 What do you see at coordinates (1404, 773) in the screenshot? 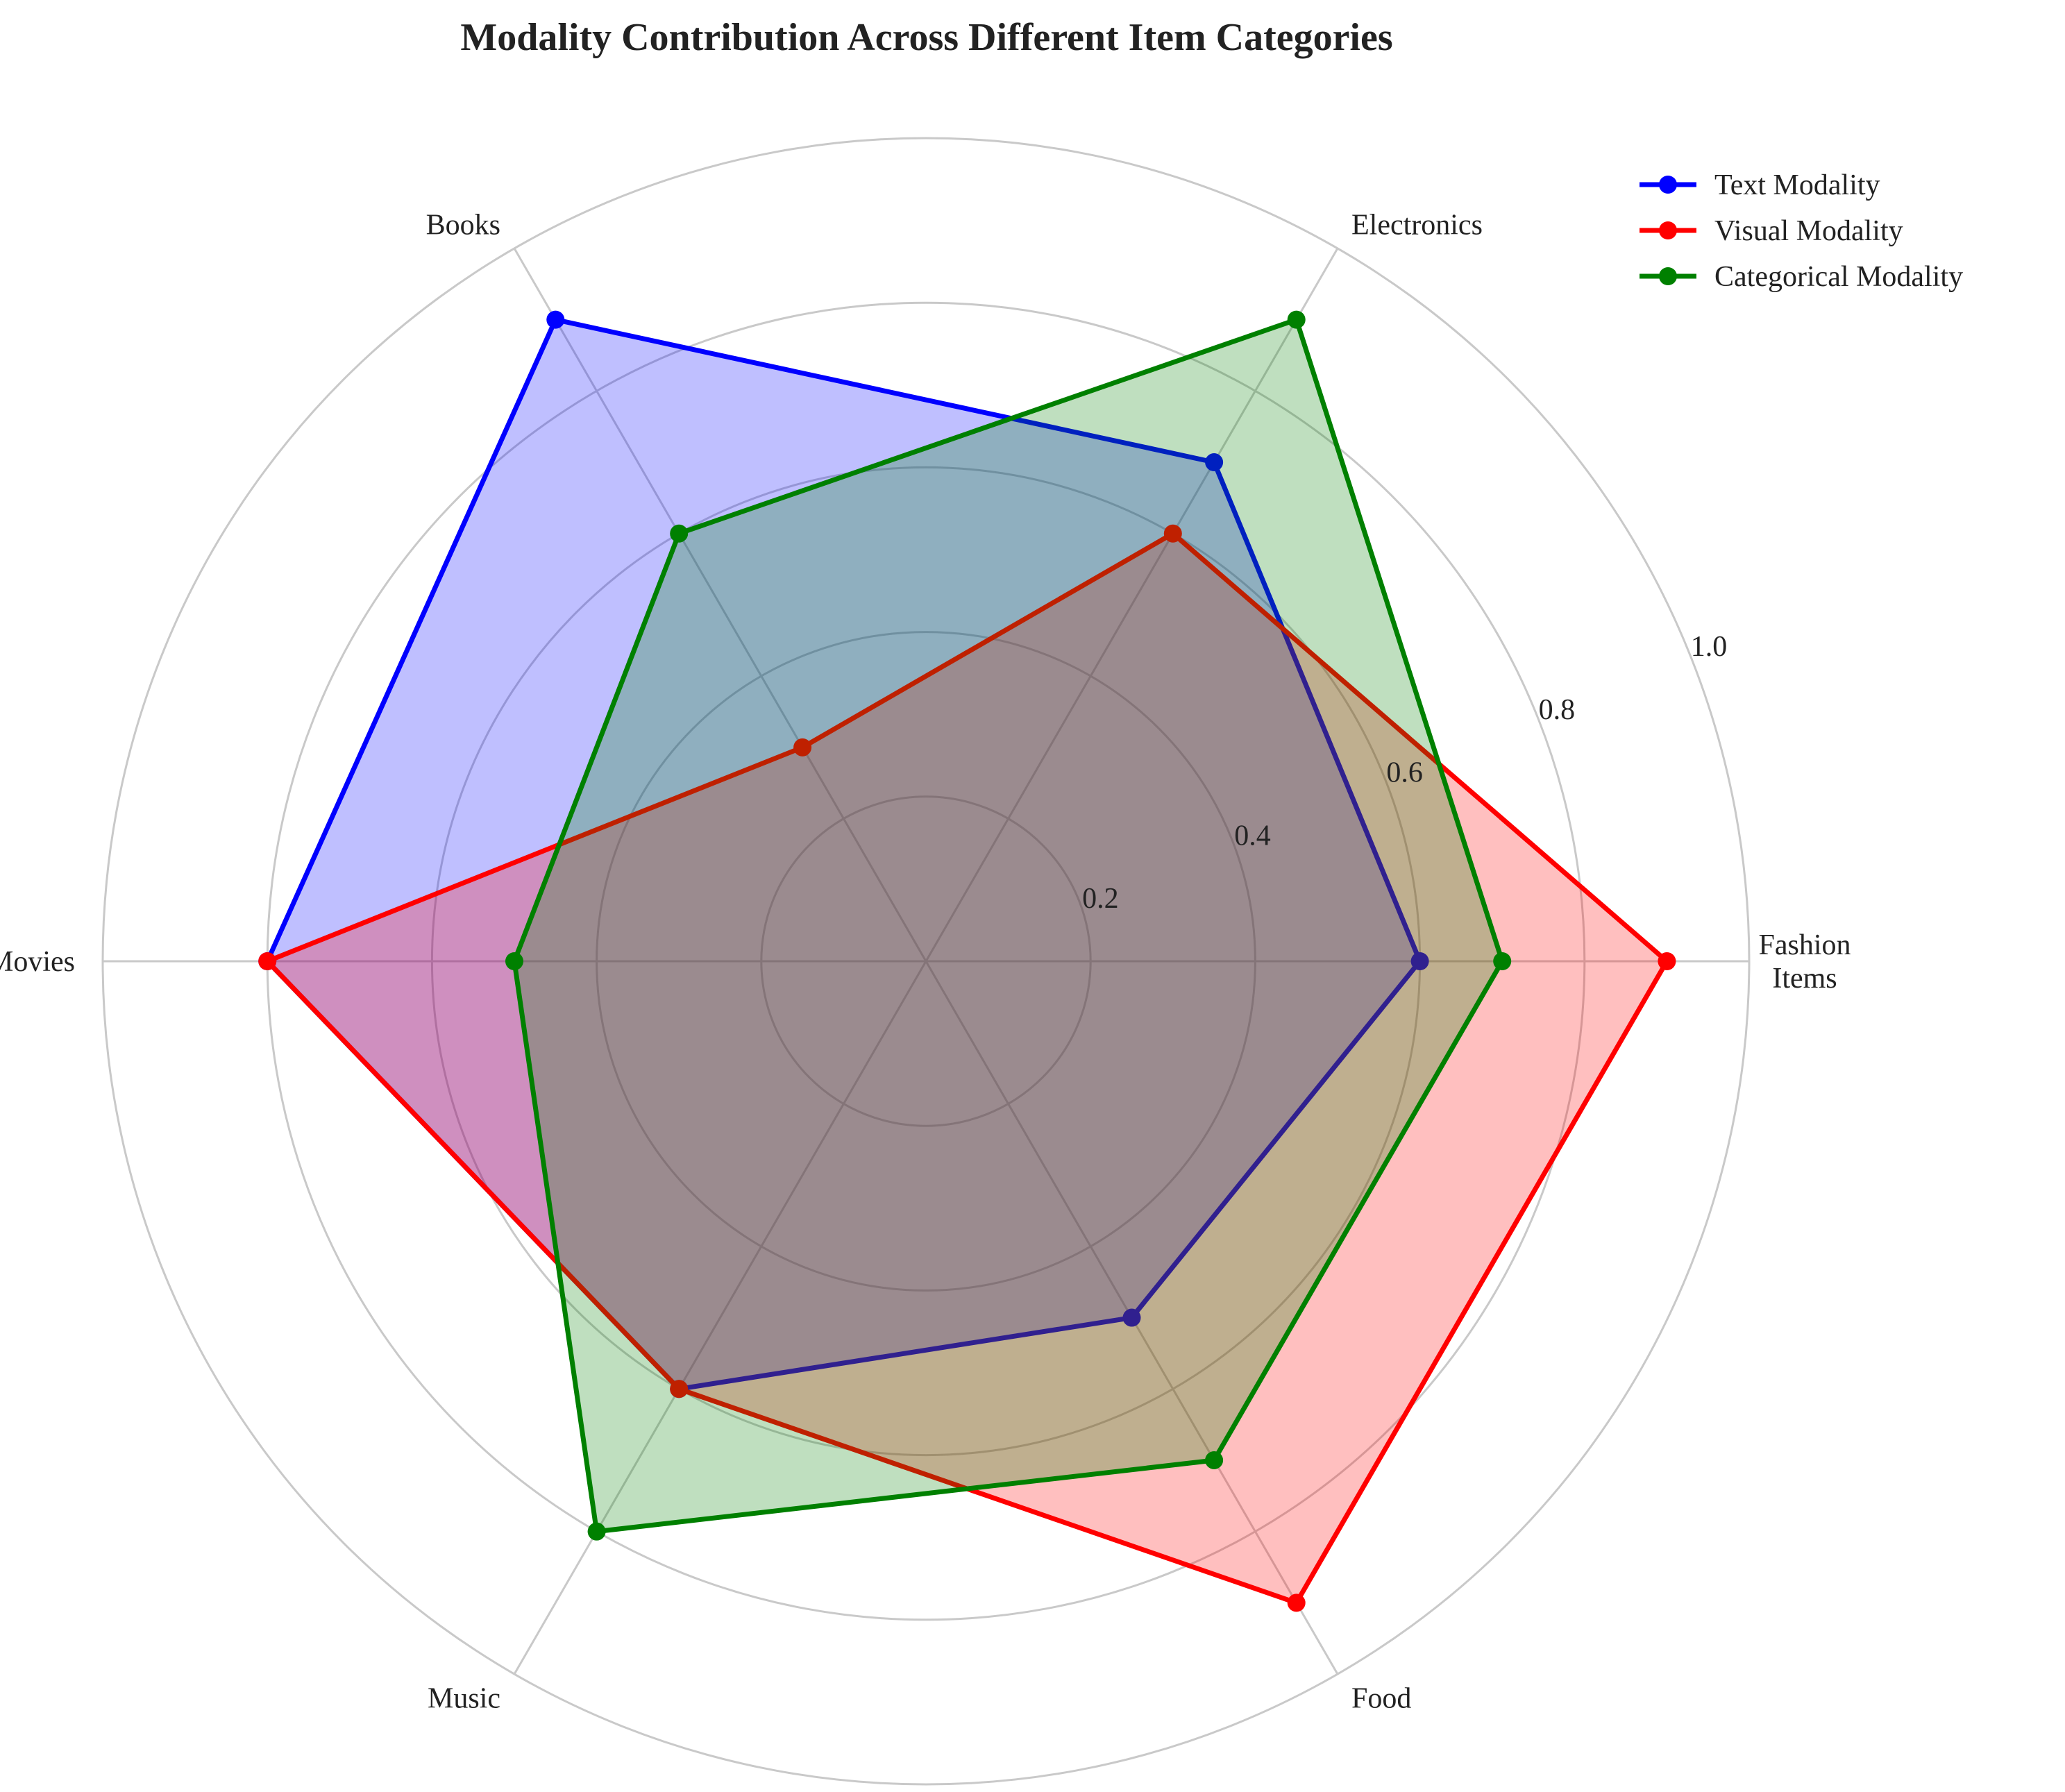
I see `radial-tick-label: 0.6` at bounding box center [1404, 773].